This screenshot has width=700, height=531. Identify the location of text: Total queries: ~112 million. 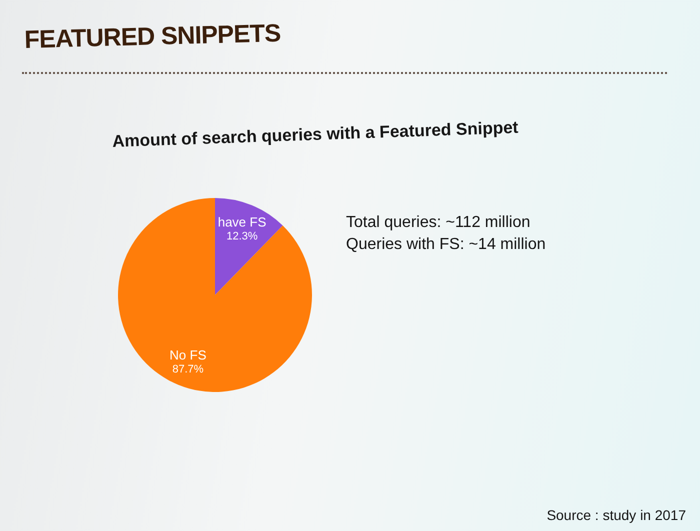
(438, 223).